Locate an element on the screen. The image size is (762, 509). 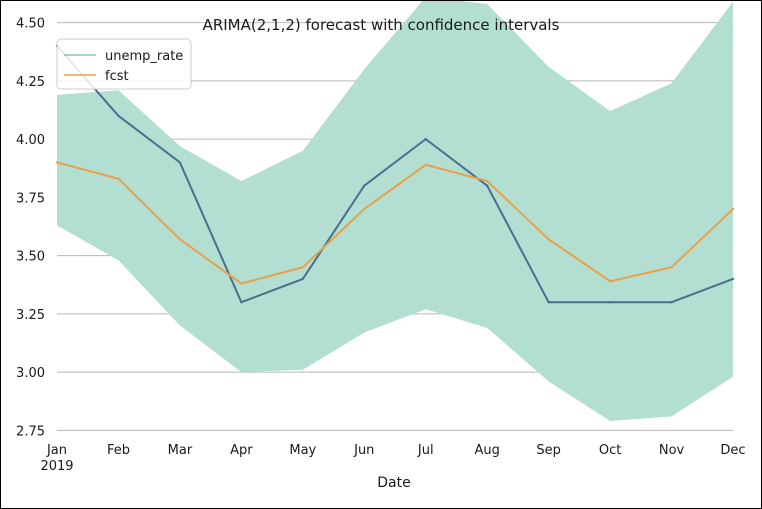
data-point-unemp-rate-mar is located at coordinates (180, 162).